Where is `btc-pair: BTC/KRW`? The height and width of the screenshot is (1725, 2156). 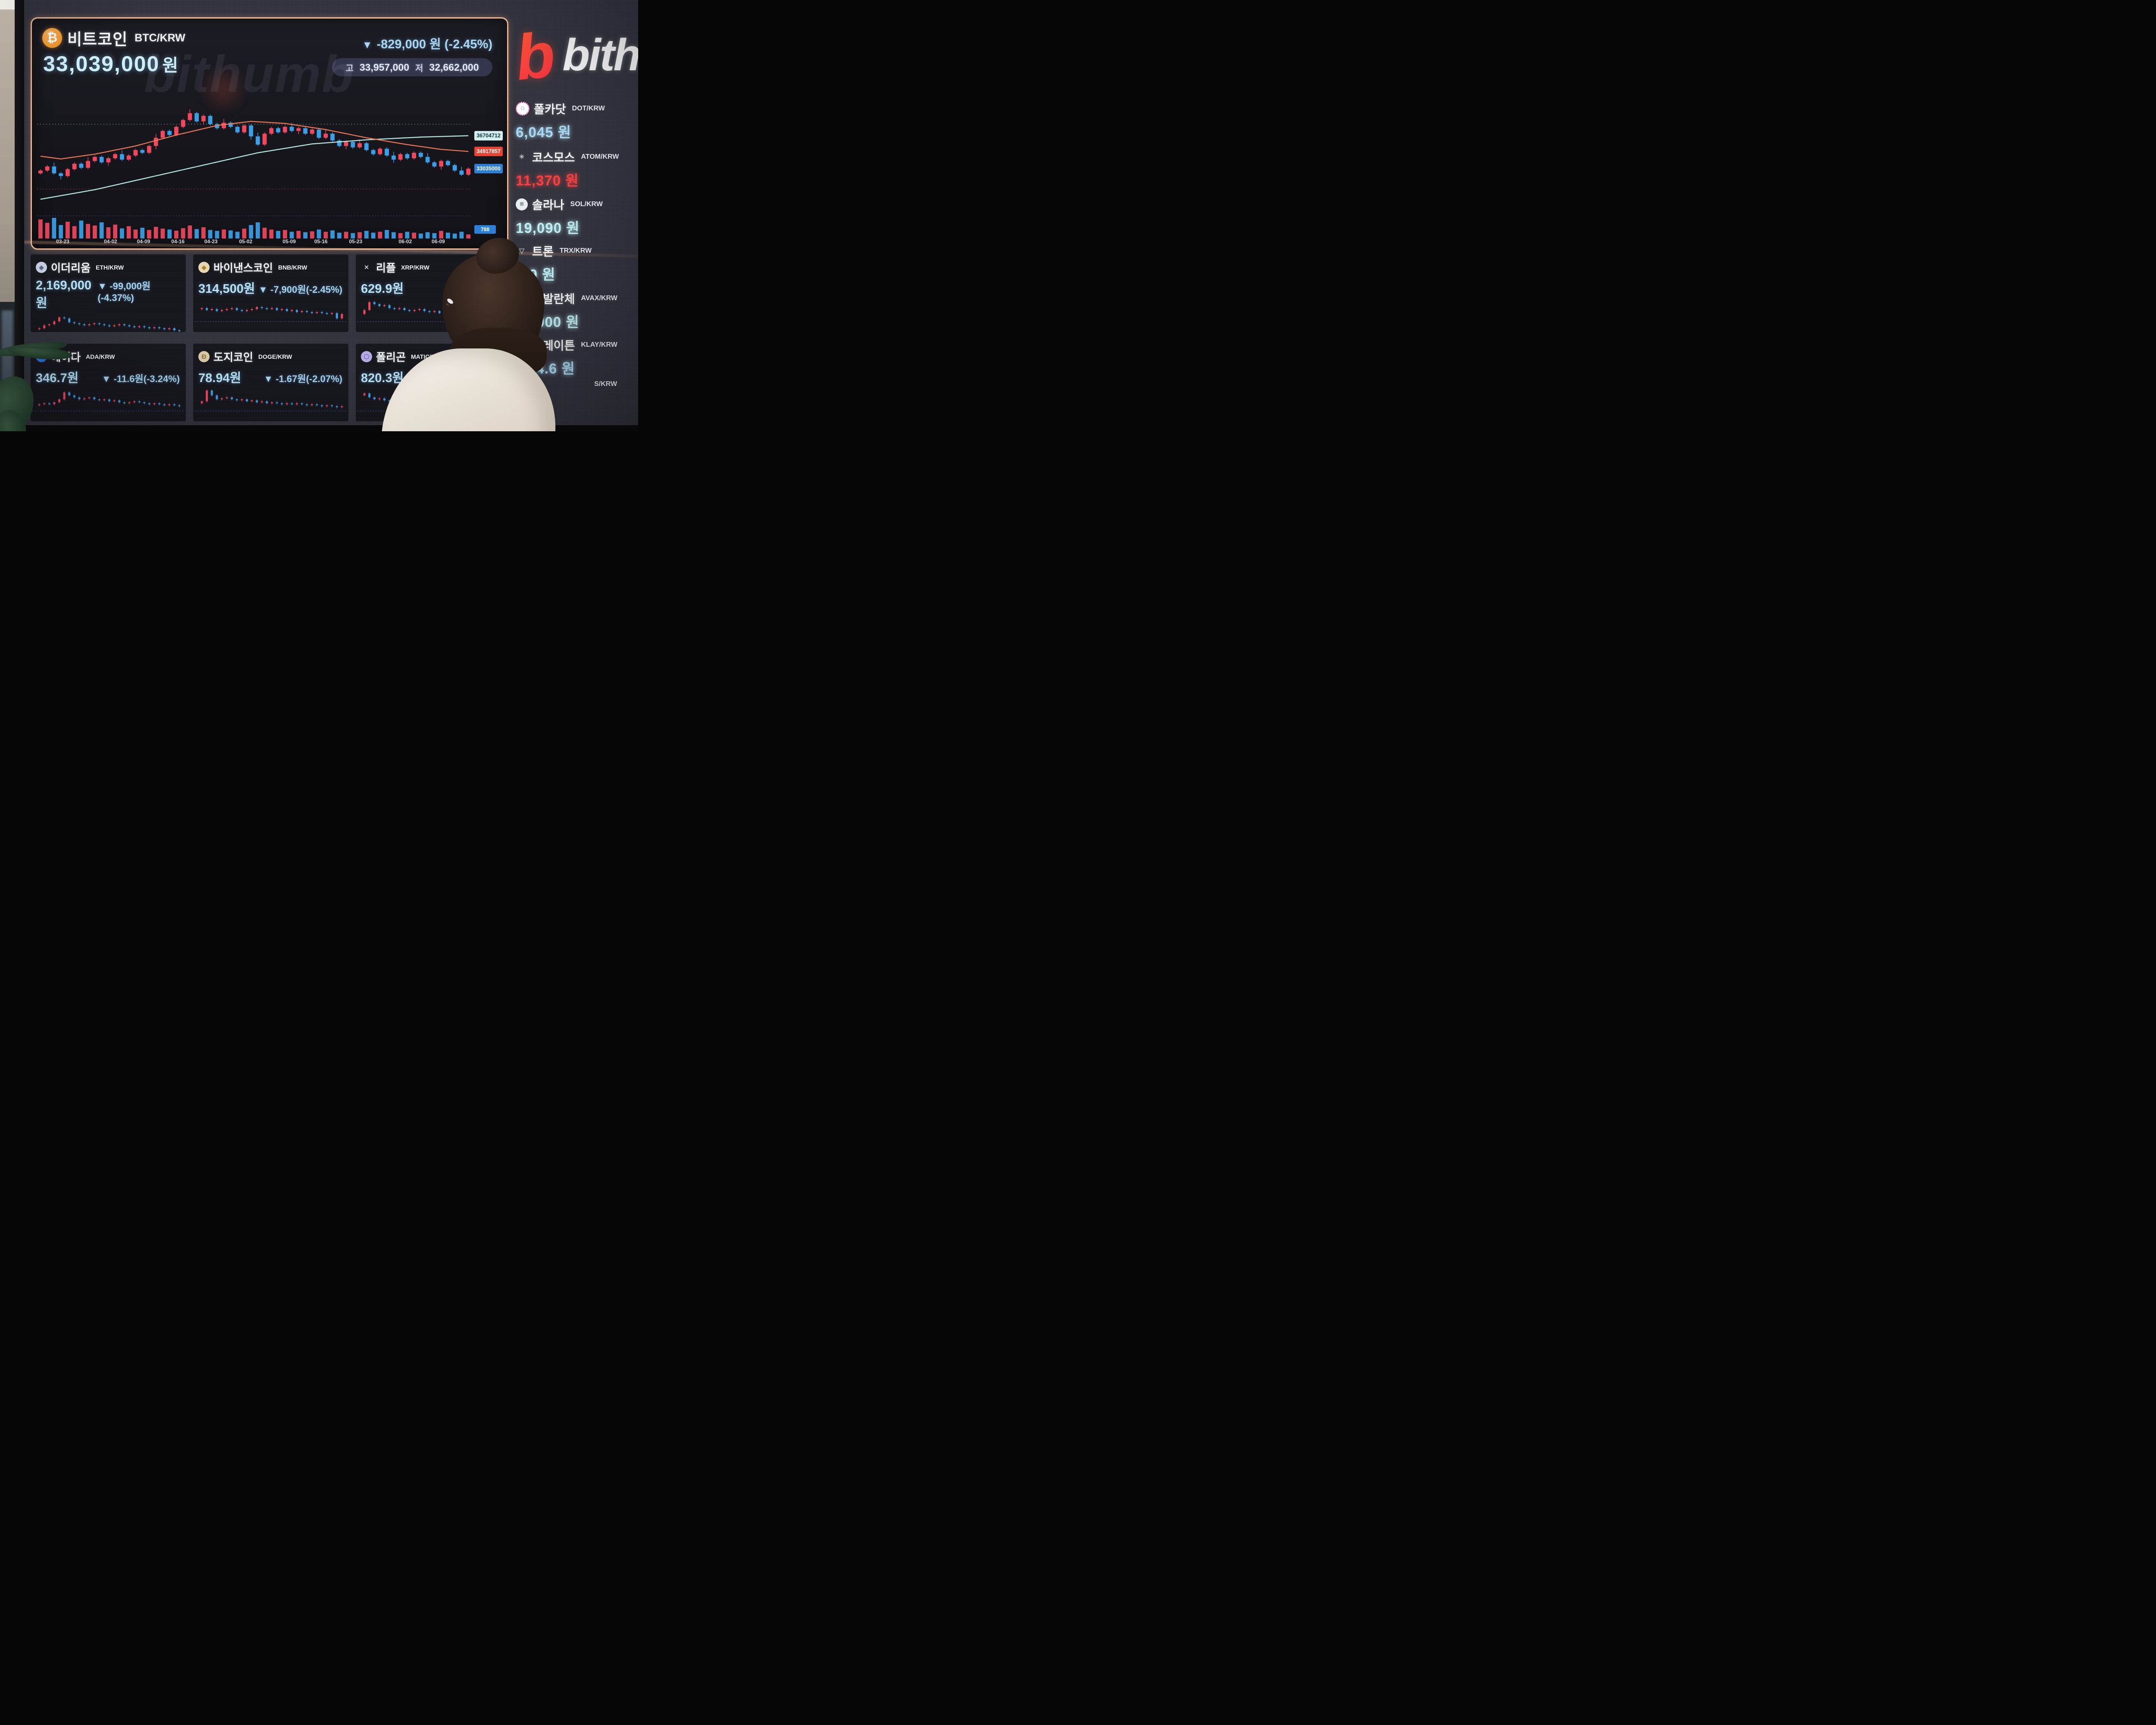
btc-pair: BTC/KRW is located at coordinates (160, 37).